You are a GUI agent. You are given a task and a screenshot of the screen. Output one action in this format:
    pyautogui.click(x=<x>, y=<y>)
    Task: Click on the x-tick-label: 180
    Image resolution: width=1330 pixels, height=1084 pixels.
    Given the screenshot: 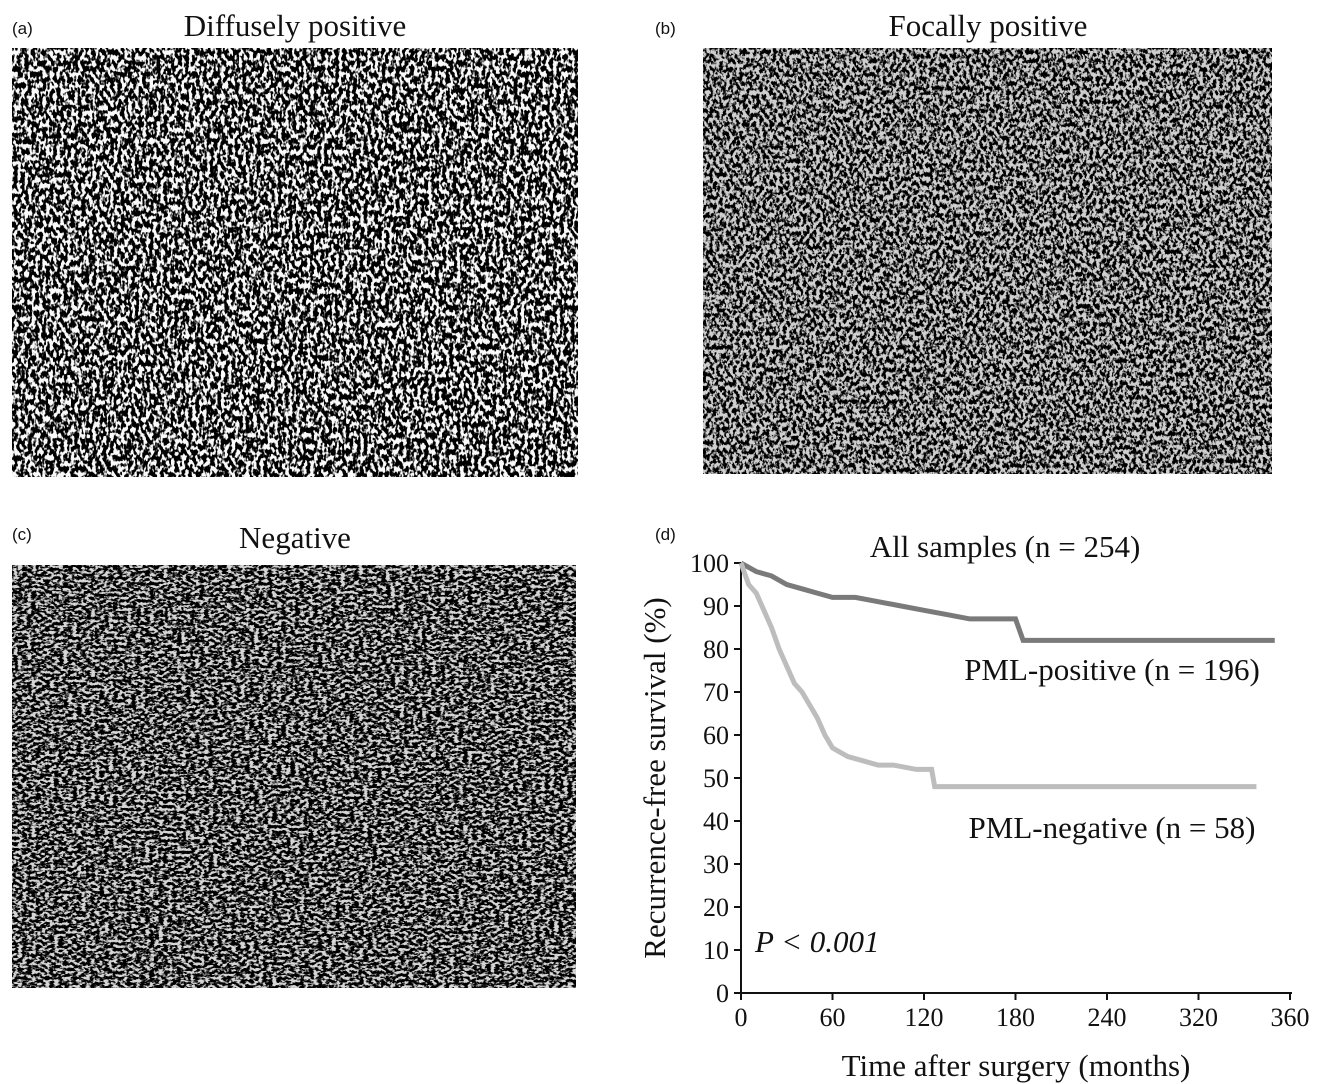 What is the action you would take?
    pyautogui.click(x=1015, y=1017)
    